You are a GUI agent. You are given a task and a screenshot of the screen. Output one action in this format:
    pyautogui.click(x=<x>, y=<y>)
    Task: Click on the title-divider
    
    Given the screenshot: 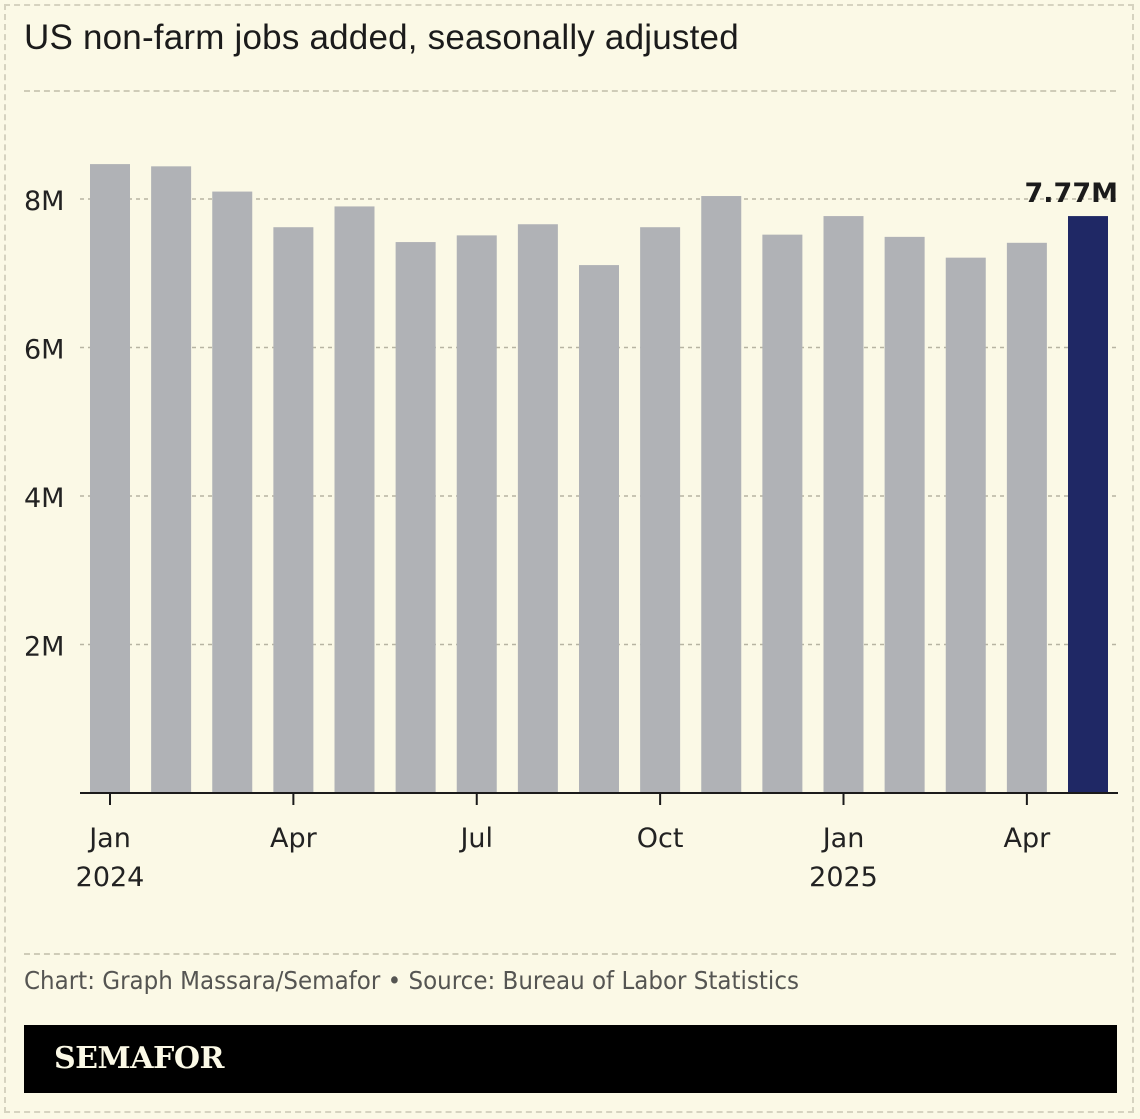 What is the action you would take?
    pyautogui.click(x=570, y=91)
    